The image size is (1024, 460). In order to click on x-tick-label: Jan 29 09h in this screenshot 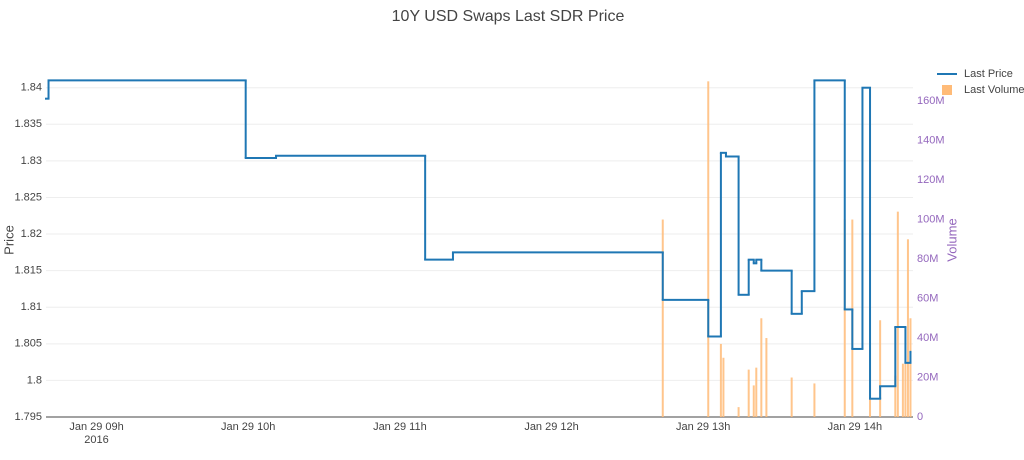, I will do `click(96, 427)`.